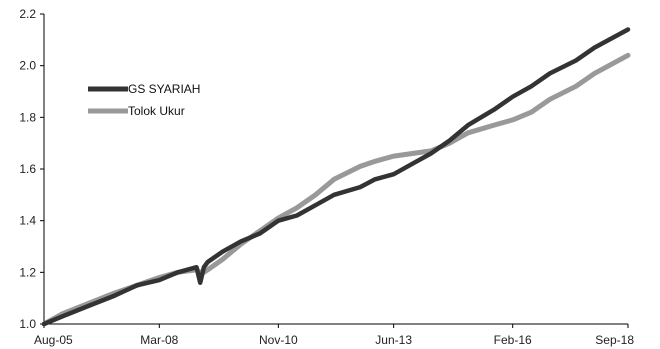 The image size is (660, 349). What do you see at coordinates (614, 340) in the screenshot?
I see `x-tick-label: Sep-18` at bounding box center [614, 340].